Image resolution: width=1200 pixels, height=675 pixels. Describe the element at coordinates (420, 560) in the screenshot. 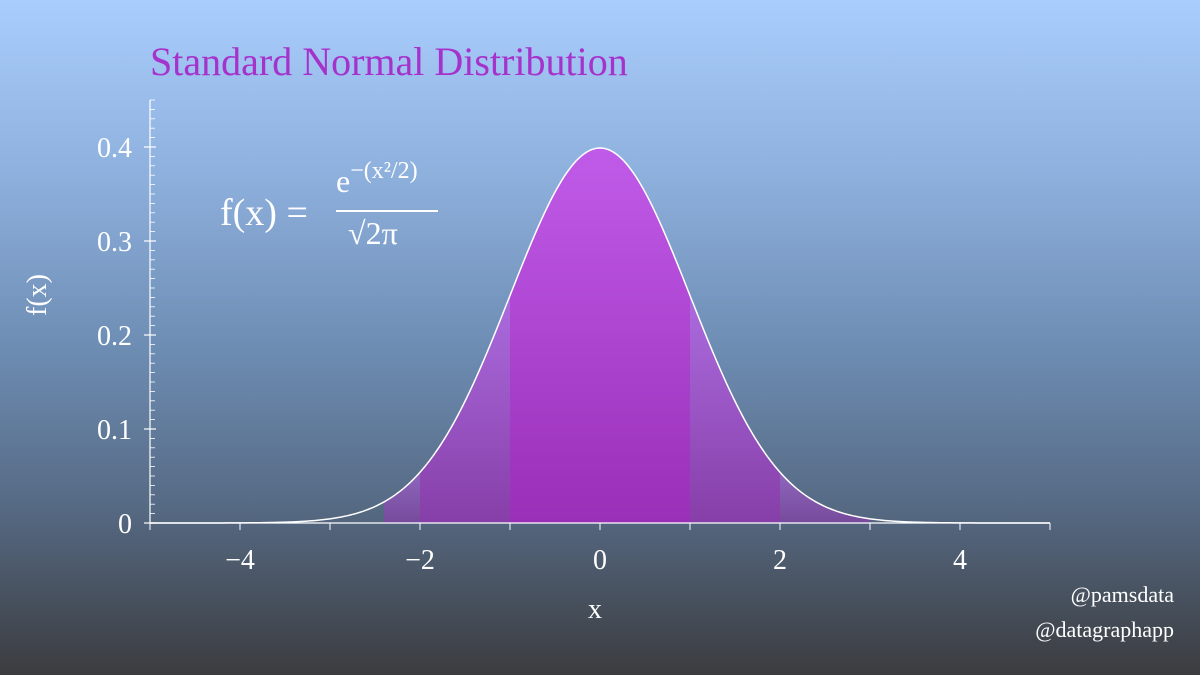

I see `x-tick-label: −2` at that location.